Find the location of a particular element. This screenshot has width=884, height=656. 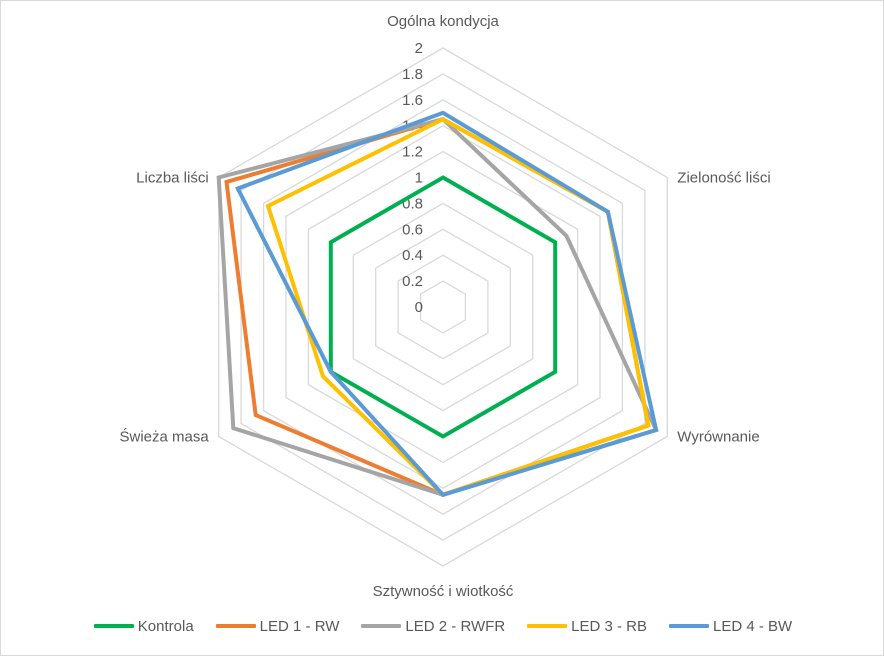

legend-label: LED 2 - RWFR is located at coordinates (455, 626).